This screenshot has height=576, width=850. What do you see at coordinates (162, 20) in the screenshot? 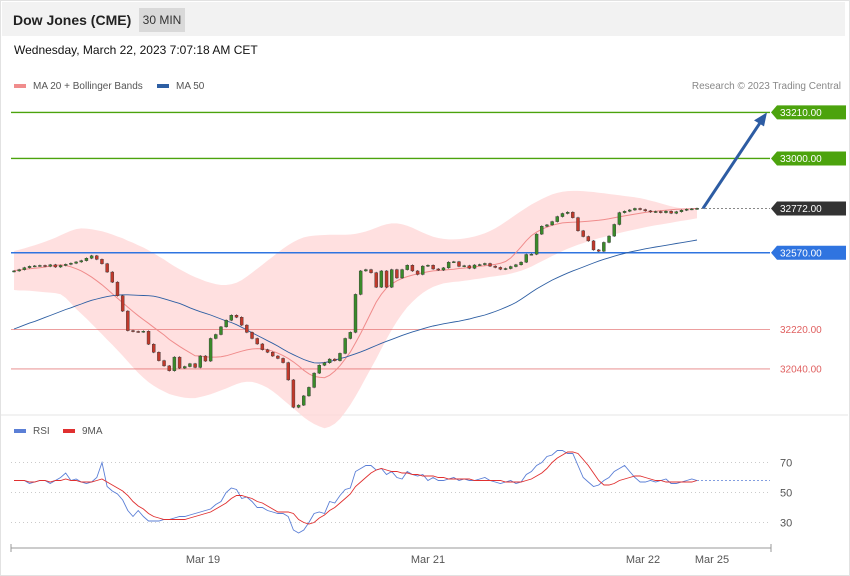
I see `timeframe-button: 30 MIN` at bounding box center [162, 20].